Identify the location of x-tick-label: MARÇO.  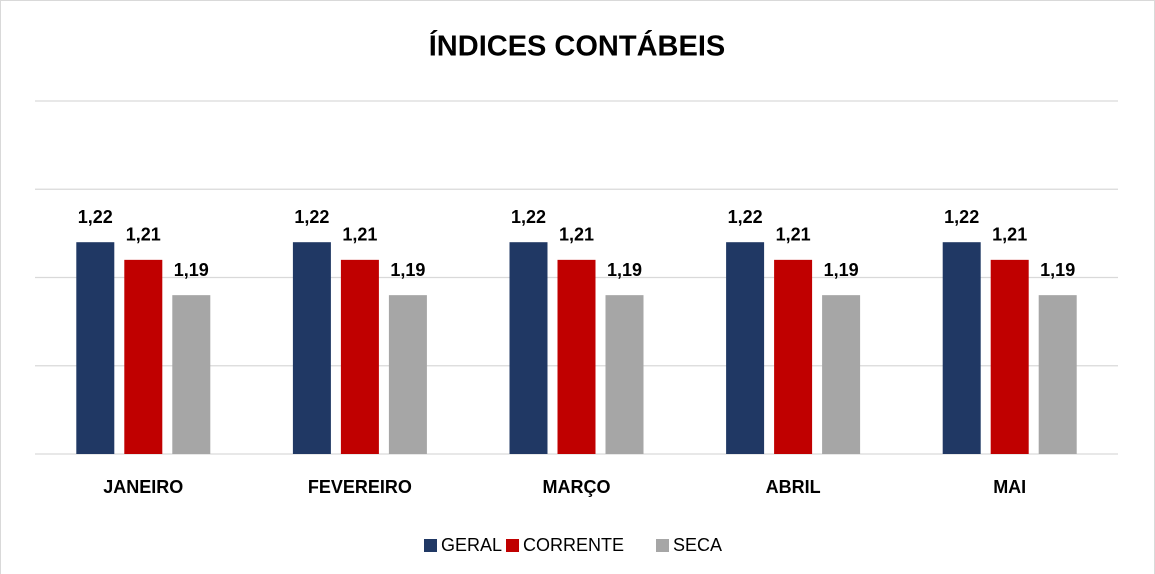
(577, 487).